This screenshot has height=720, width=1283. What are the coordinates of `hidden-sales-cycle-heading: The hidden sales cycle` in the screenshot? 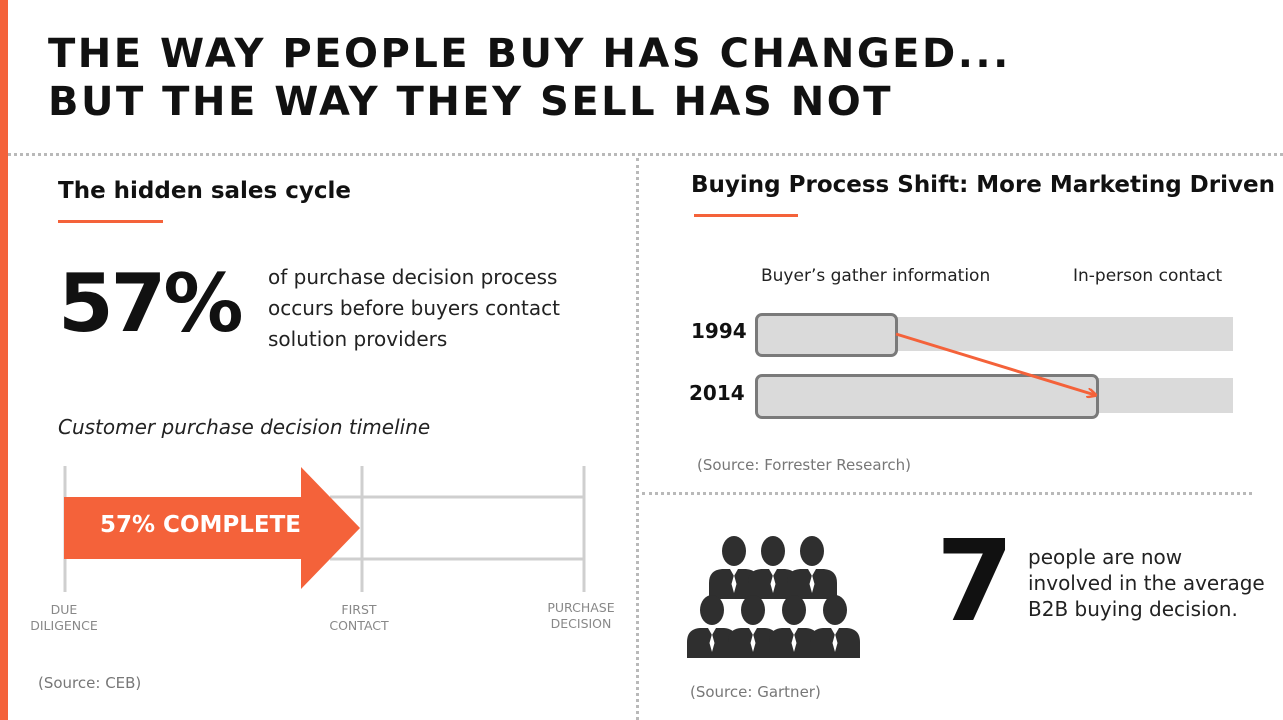 It's located at (204, 191).